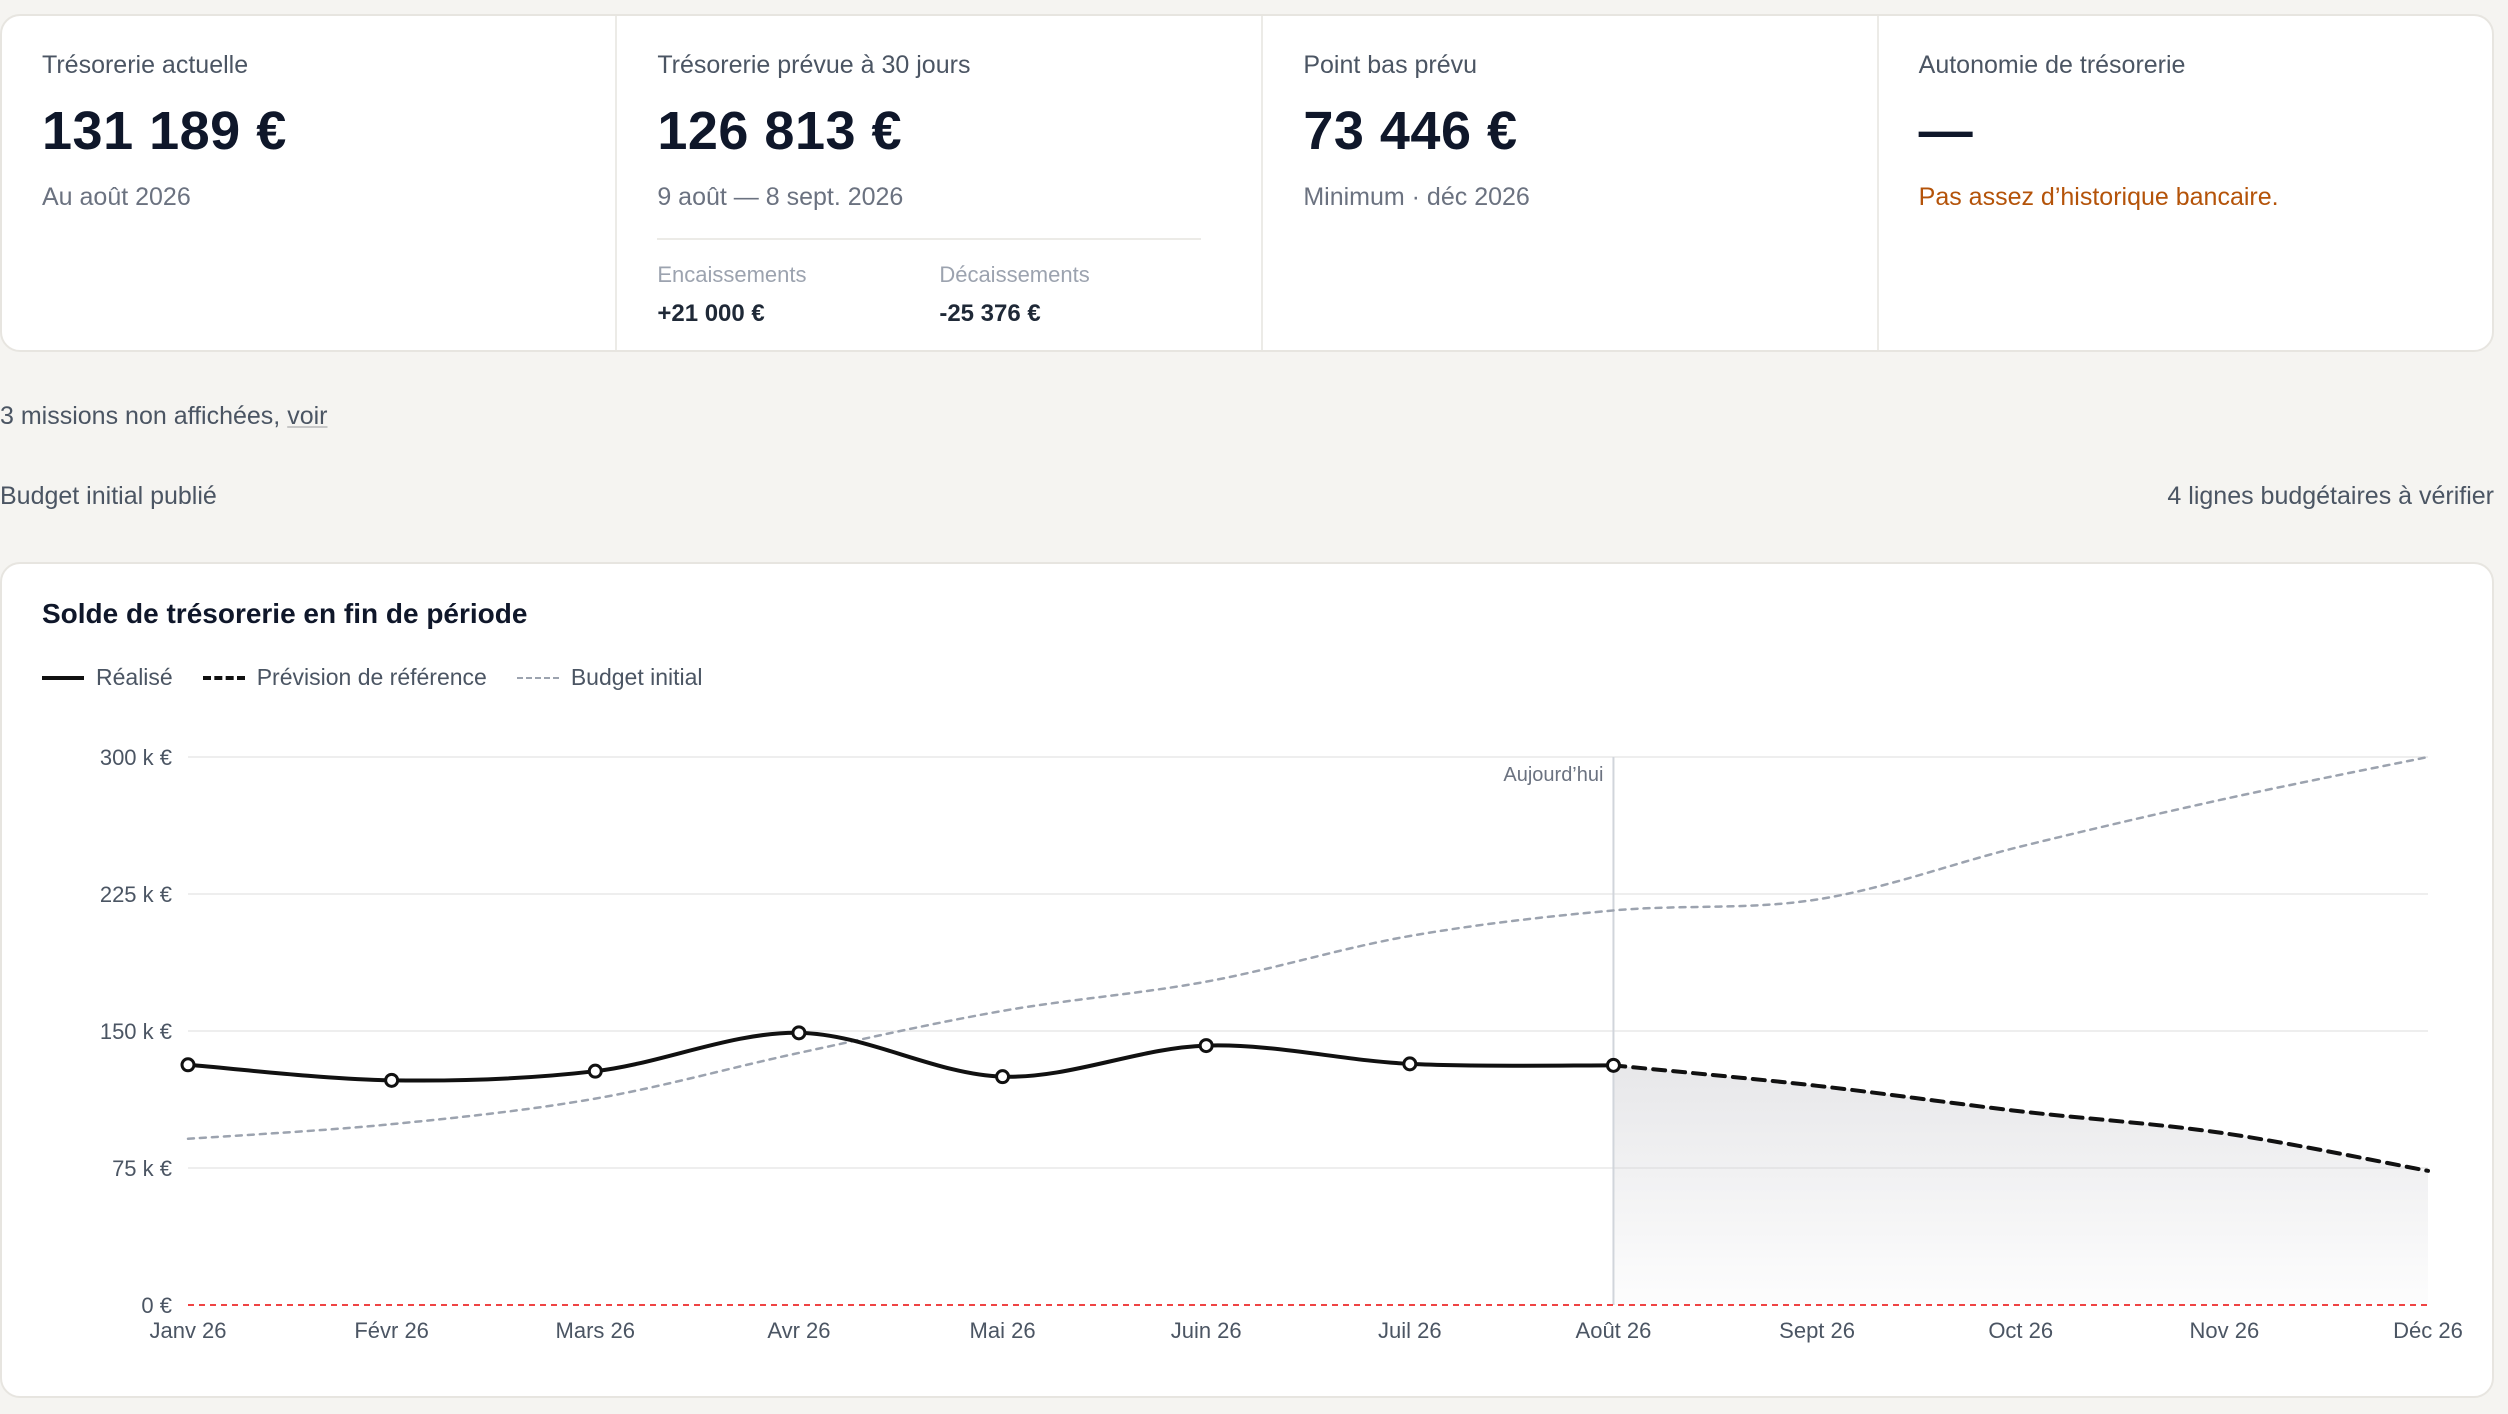 This screenshot has width=2508, height=1414. Describe the element at coordinates (595, 1330) in the screenshot. I see `x-tick-label: Mars 26` at that location.